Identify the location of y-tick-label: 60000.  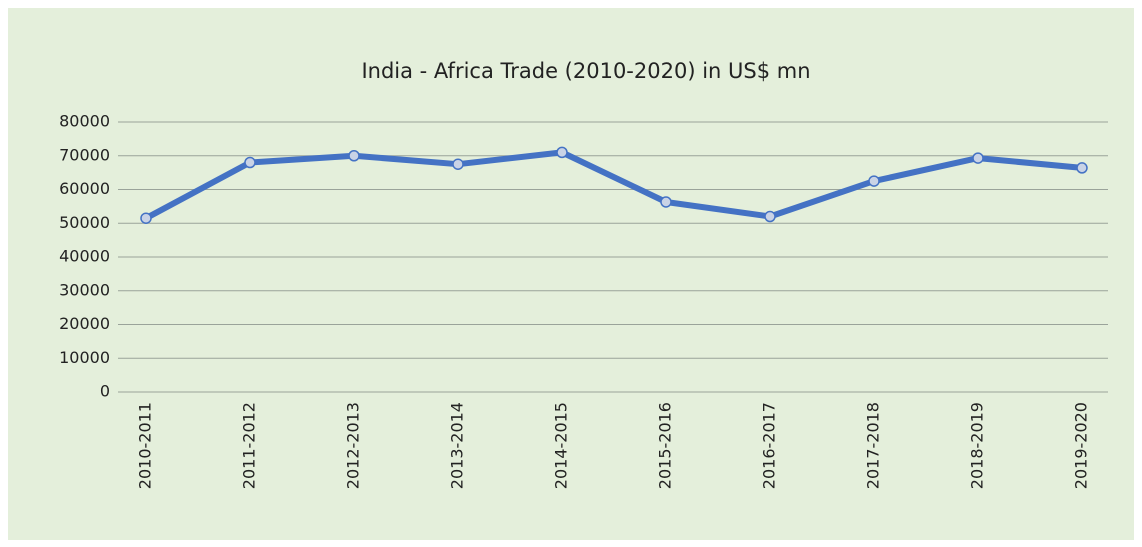
(84, 188).